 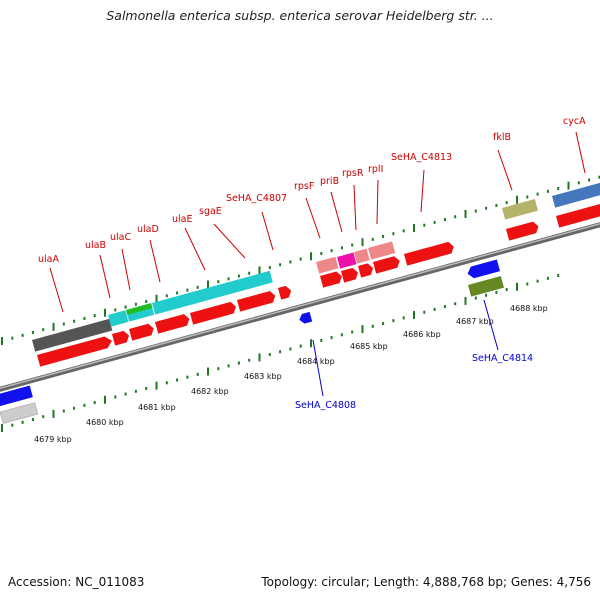 I want to click on reverse-gene-labels: SeHA_C4808 SeHA_C4814, so click(x=414, y=382).